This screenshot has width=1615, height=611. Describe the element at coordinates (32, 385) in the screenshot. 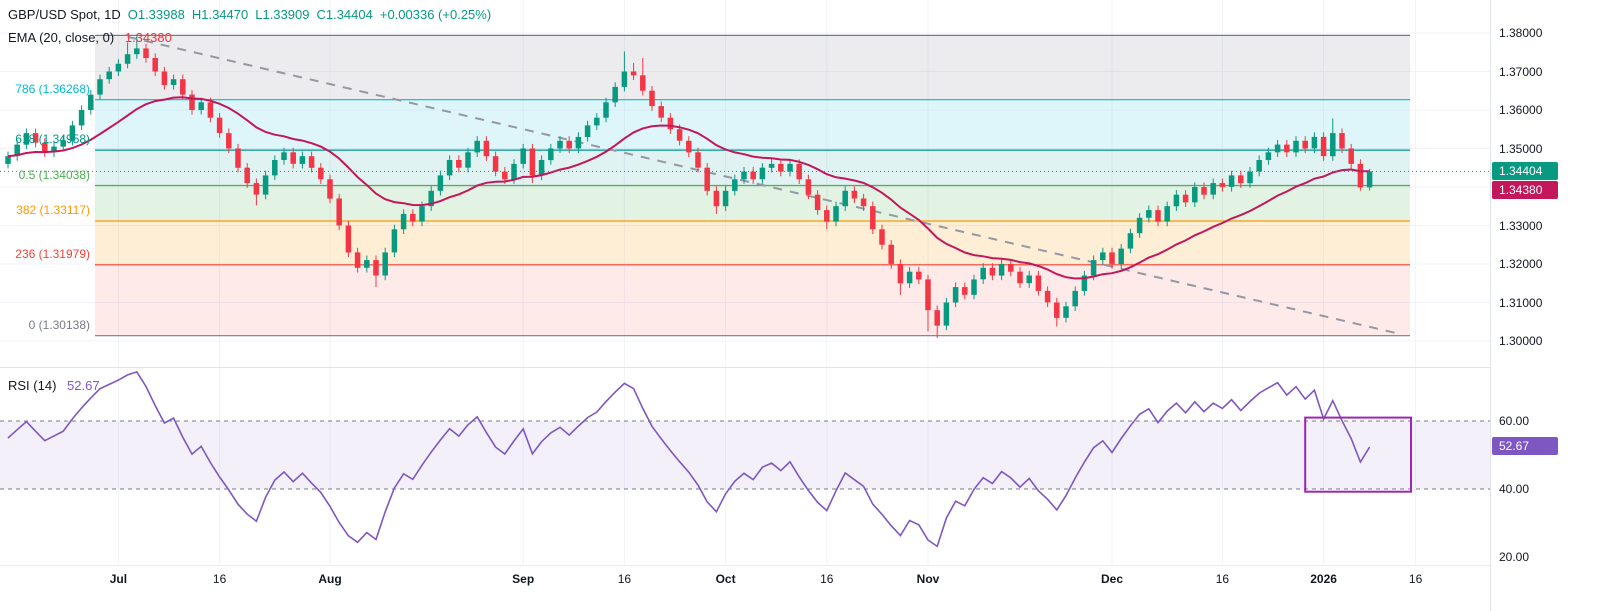

I see `rsi-legend-label: RSI (14)` at that location.